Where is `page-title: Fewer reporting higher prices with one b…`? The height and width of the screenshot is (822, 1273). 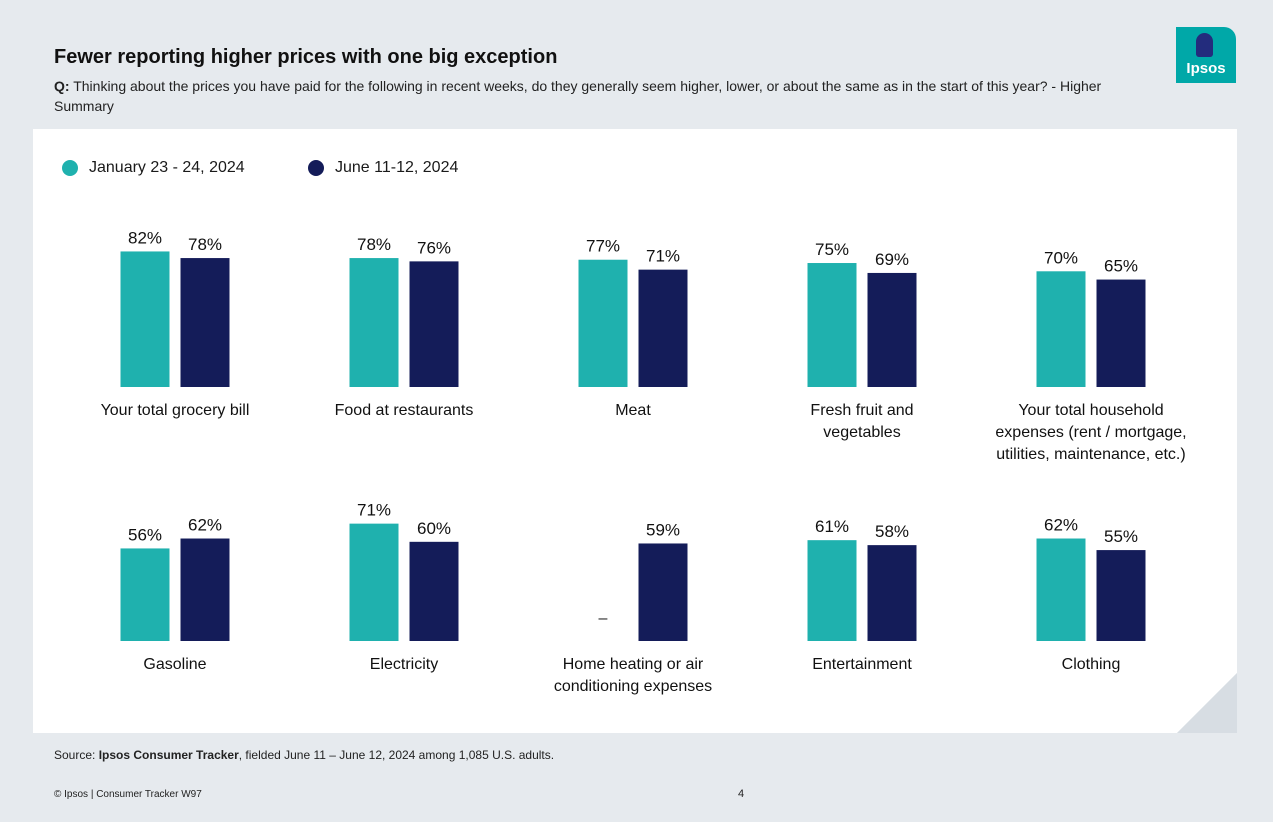 page-title: Fewer reporting higher prices with one b… is located at coordinates (306, 57).